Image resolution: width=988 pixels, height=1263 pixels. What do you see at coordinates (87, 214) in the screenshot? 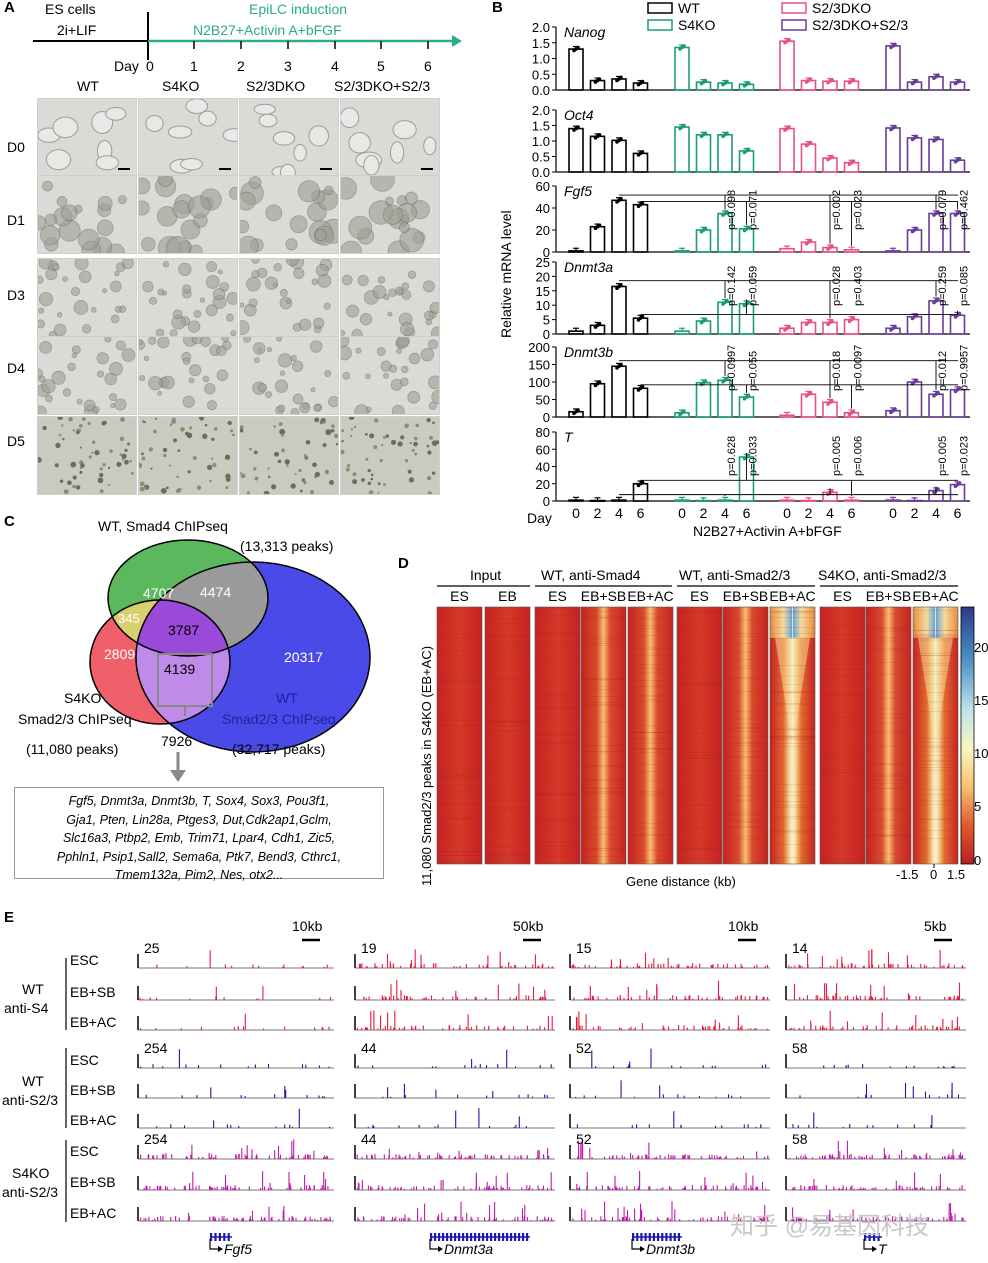
I see `micrograph-D1-WT` at bounding box center [87, 214].